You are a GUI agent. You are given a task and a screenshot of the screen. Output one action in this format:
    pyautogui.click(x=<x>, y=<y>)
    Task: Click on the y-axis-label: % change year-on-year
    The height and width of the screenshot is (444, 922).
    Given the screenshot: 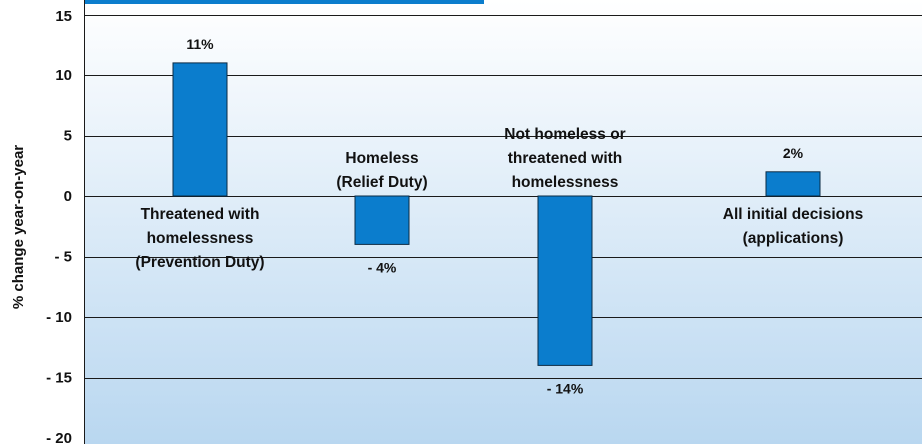 What is the action you would take?
    pyautogui.click(x=18, y=227)
    